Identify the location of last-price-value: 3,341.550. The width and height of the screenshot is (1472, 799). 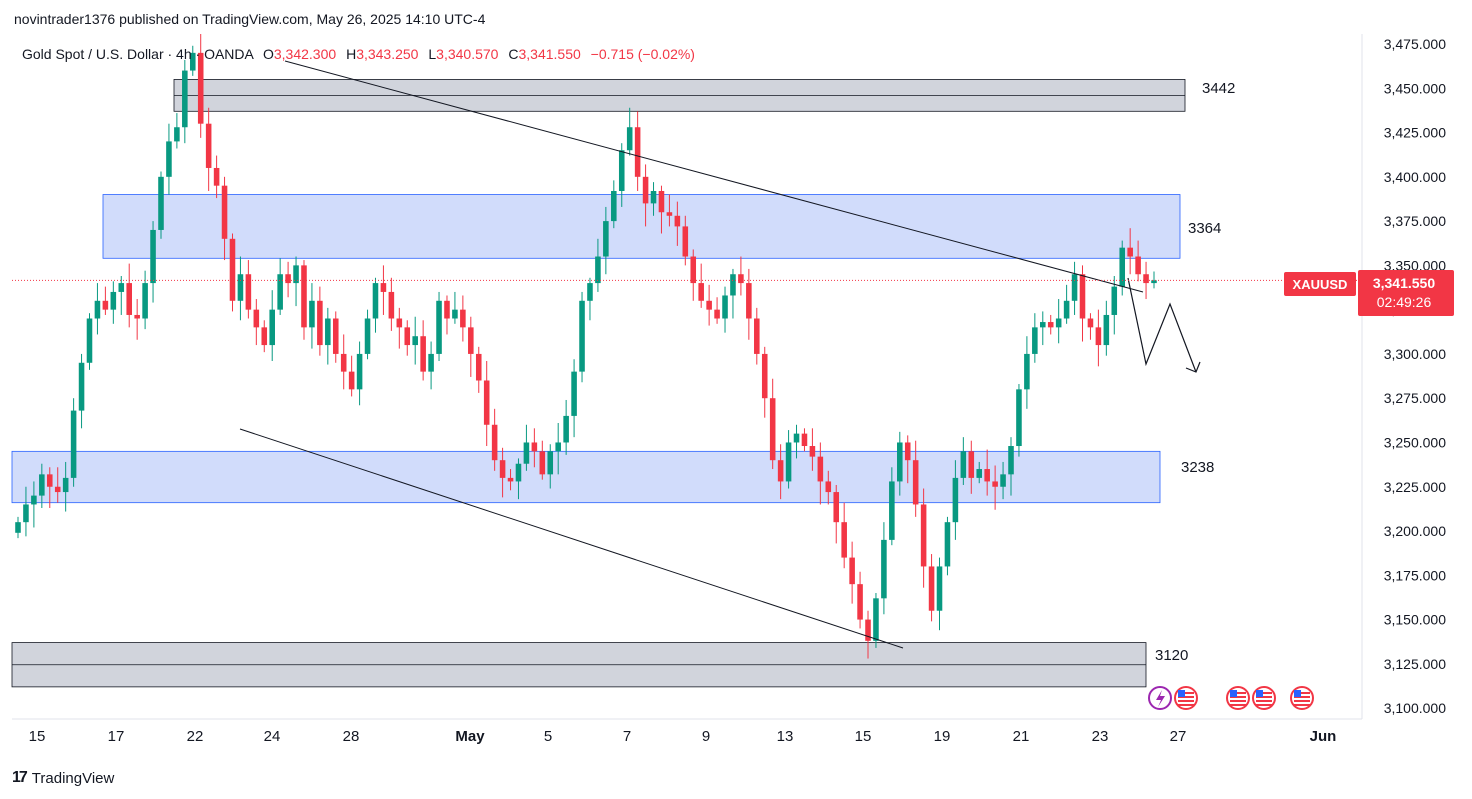
(1404, 283).